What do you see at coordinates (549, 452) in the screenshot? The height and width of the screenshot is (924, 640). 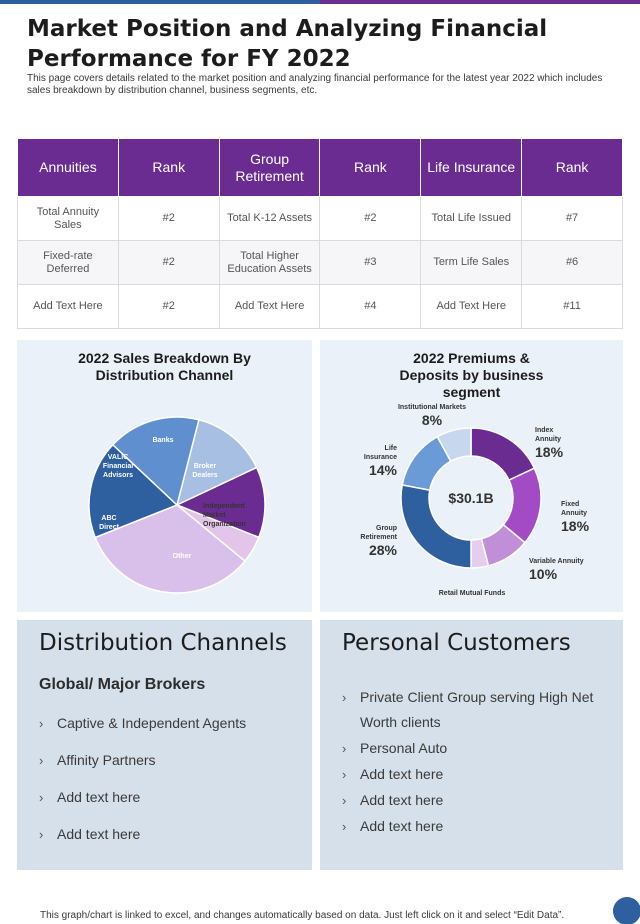 I see `donut-value-index-annuity: 18%` at bounding box center [549, 452].